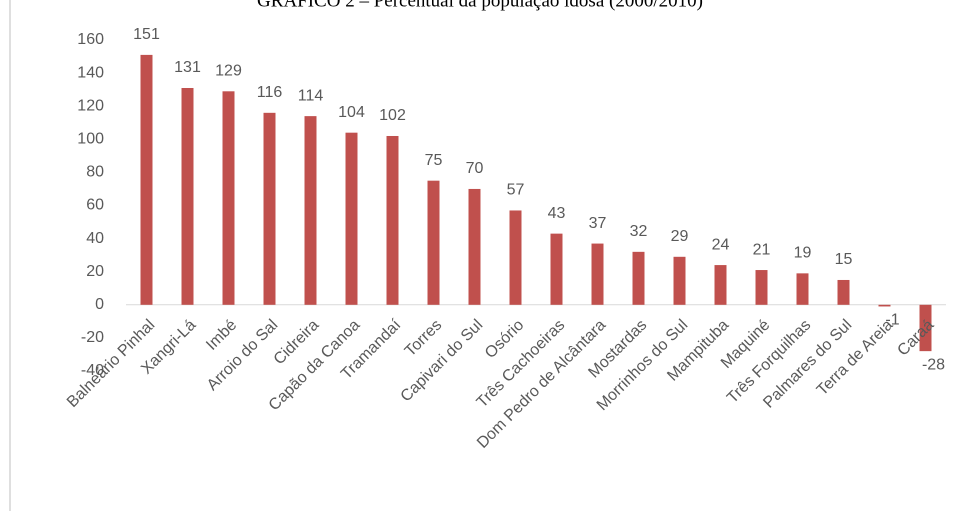 This screenshot has height=511, width=959. Describe the element at coordinates (270, 92) in the screenshot. I see `data-label: 116` at that location.